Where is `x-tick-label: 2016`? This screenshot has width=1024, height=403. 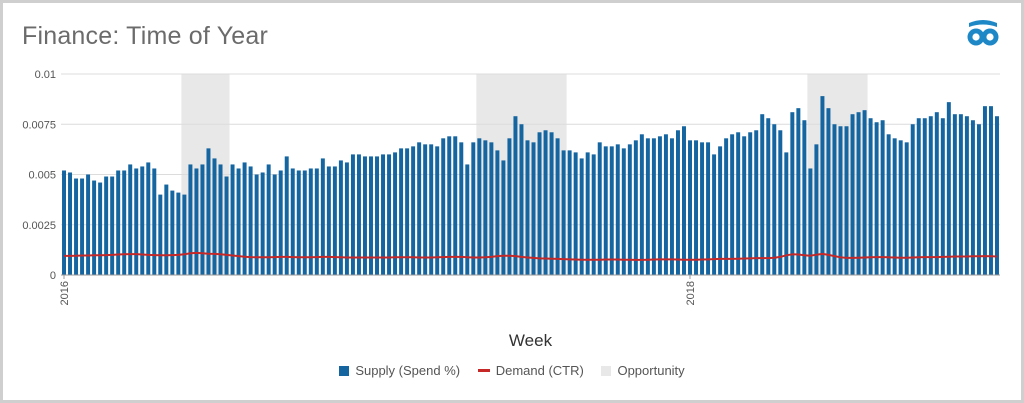 x-tick-label: 2016 is located at coordinates (65, 293).